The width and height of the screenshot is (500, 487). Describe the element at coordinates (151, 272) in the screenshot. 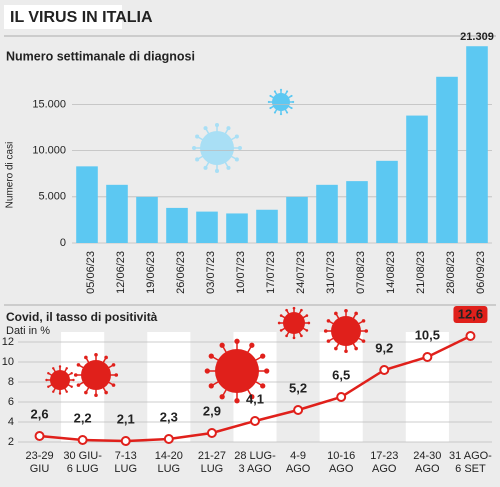

I see `x-tick-label: 19/06/23` at that location.